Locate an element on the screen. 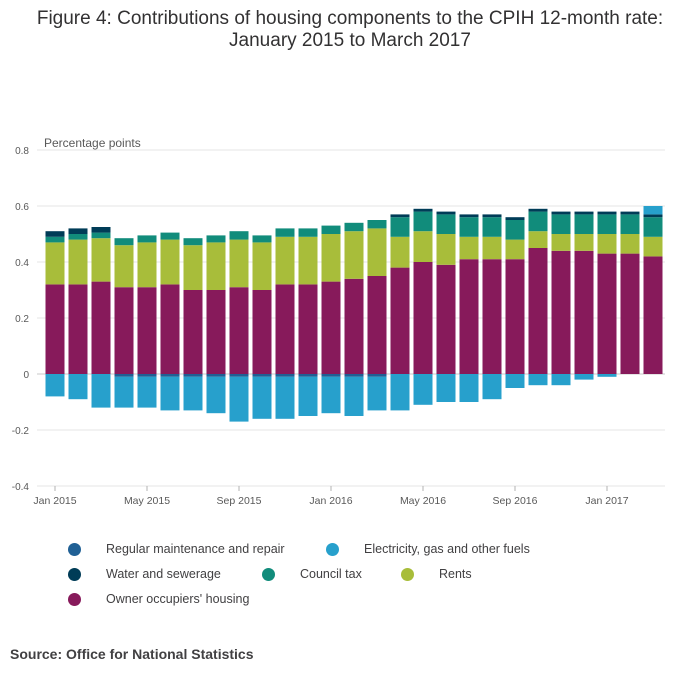 This screenshot has height=682, width=700. legend-swatch-water is located at coordinates (74, 574).